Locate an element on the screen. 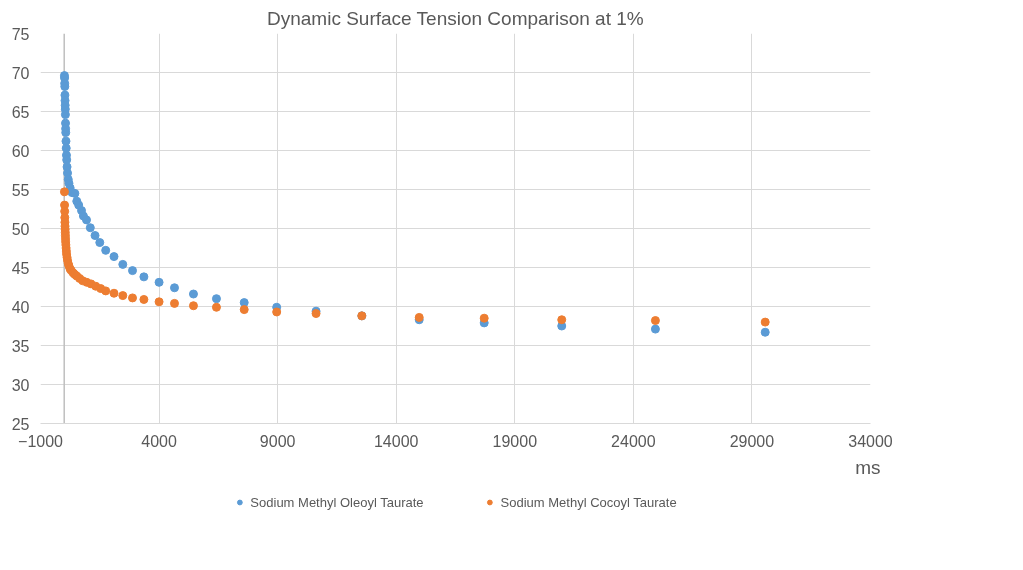 The image size is (1023, 570). y-tick-label: 60 is located at coordinates (20, 151).